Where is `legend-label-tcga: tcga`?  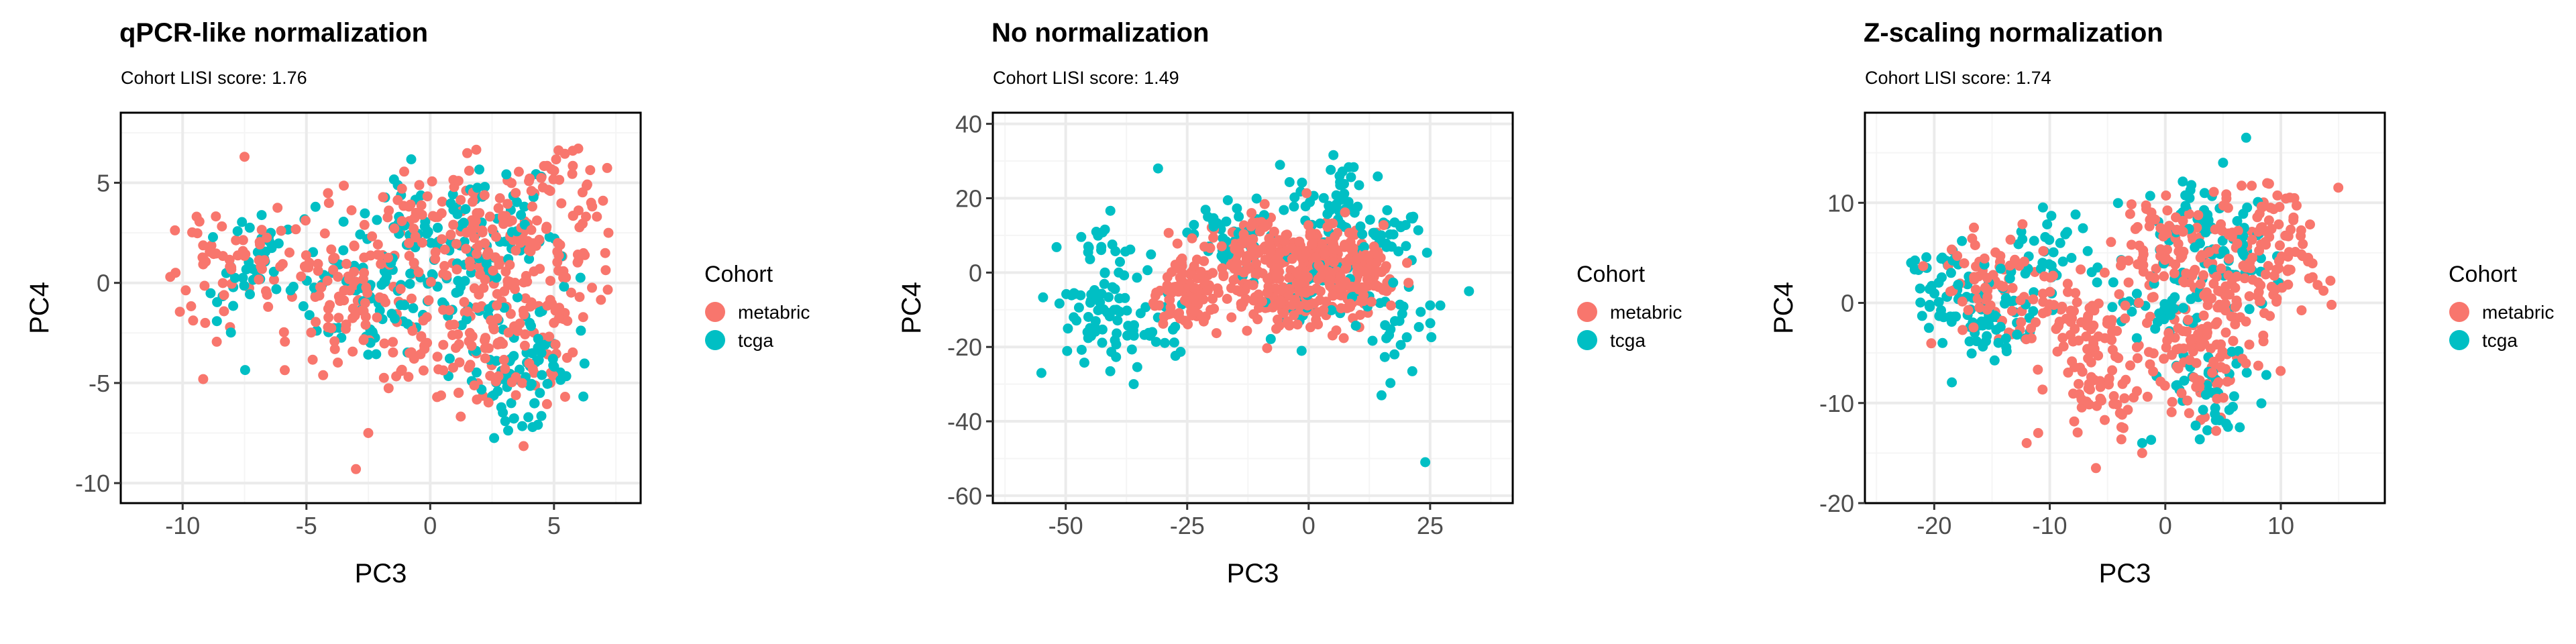
legend-label-tcga: tcga is located at coordinates (755, 340).